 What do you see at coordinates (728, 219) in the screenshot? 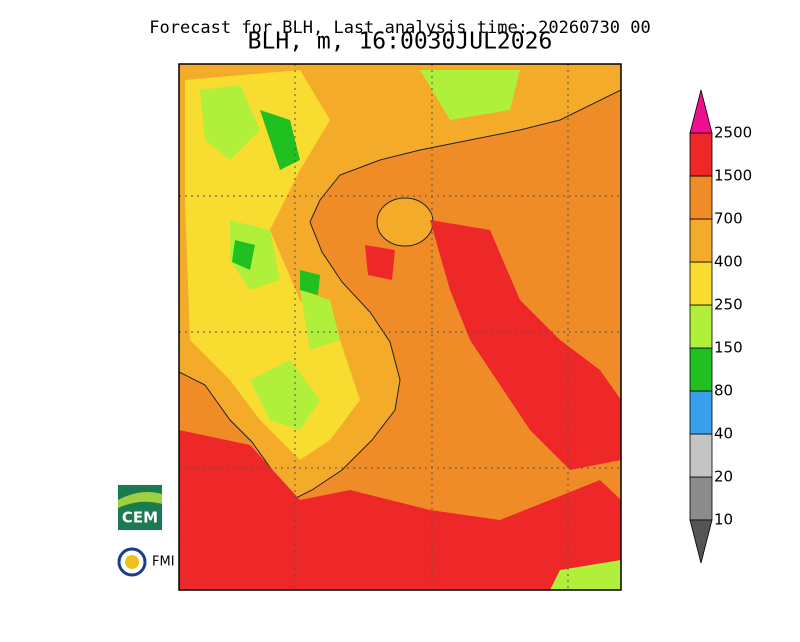
I see `colorbar-label: 700` at bounding box center [728, 219].